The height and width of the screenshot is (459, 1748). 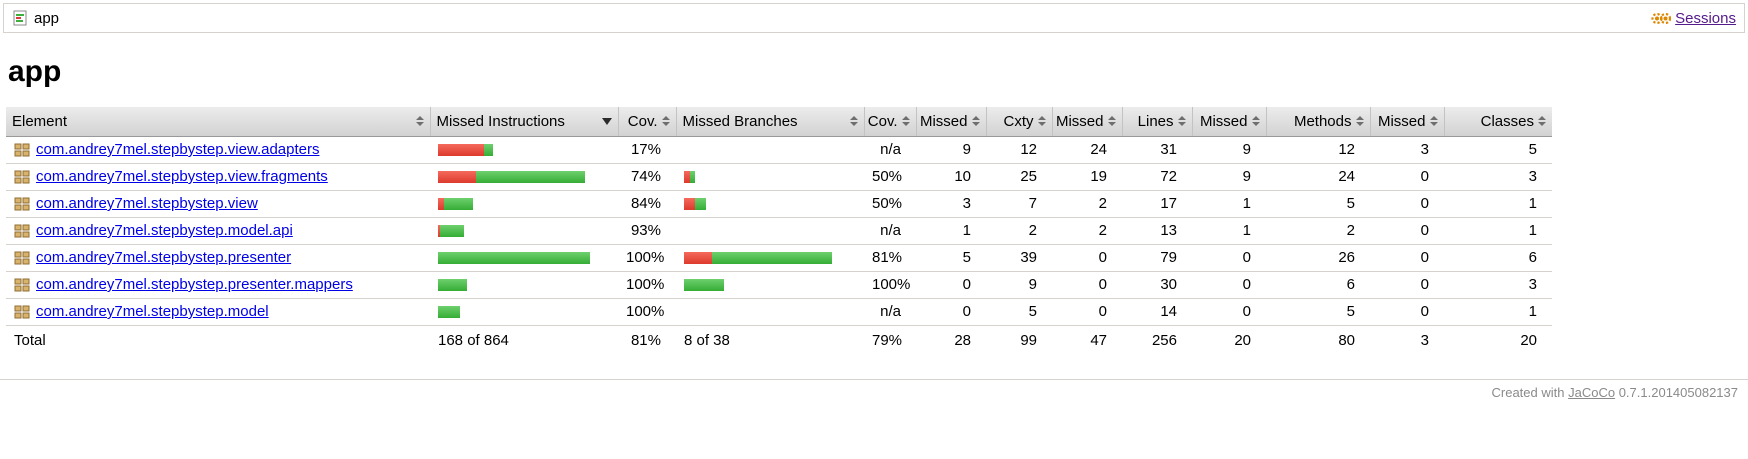 What do you see at coordinates (1157, 258) in the screenshot?
I see `cell-lines: 79` at bounding box center [1157, 258].